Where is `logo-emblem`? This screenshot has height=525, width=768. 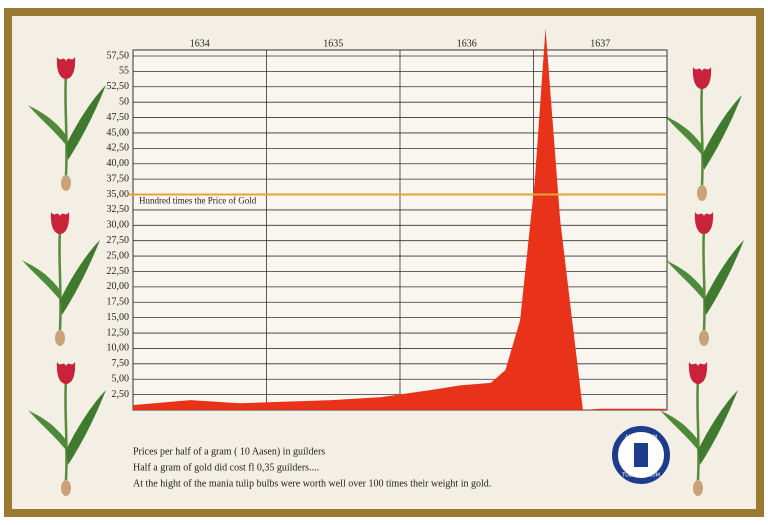 logo-emblem is located at coordinates (641, 455).